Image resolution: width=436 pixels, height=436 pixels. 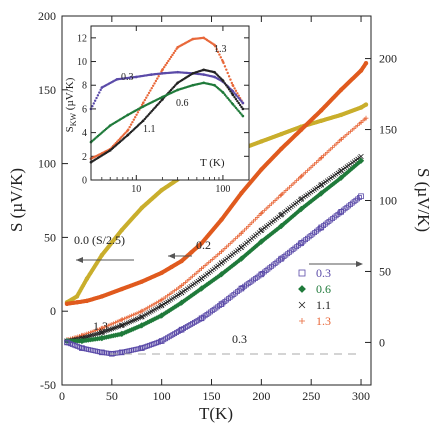 What do you see at coordinates (203, 245) in the screenshot?
I see `annotation-0-2: 0.2` at bounding box center [203, 245].